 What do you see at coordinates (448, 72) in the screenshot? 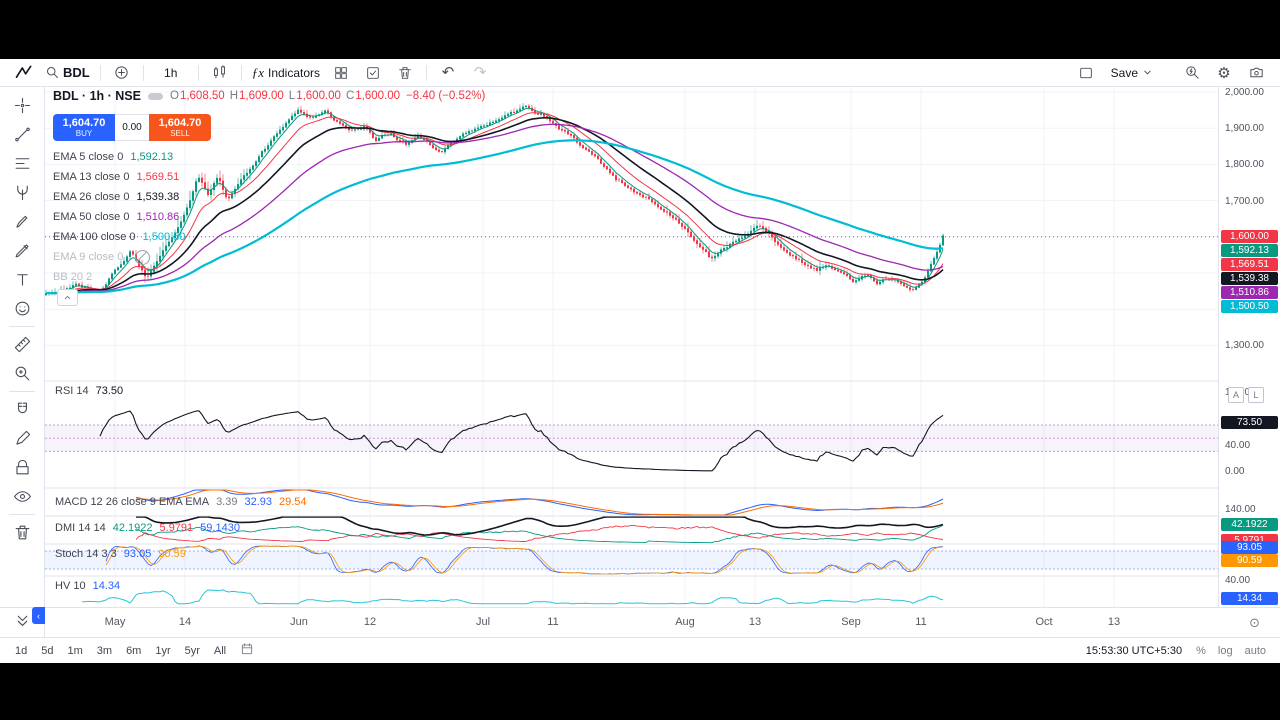
I see `undo-button: ↶` at bounding box center [448, 72].